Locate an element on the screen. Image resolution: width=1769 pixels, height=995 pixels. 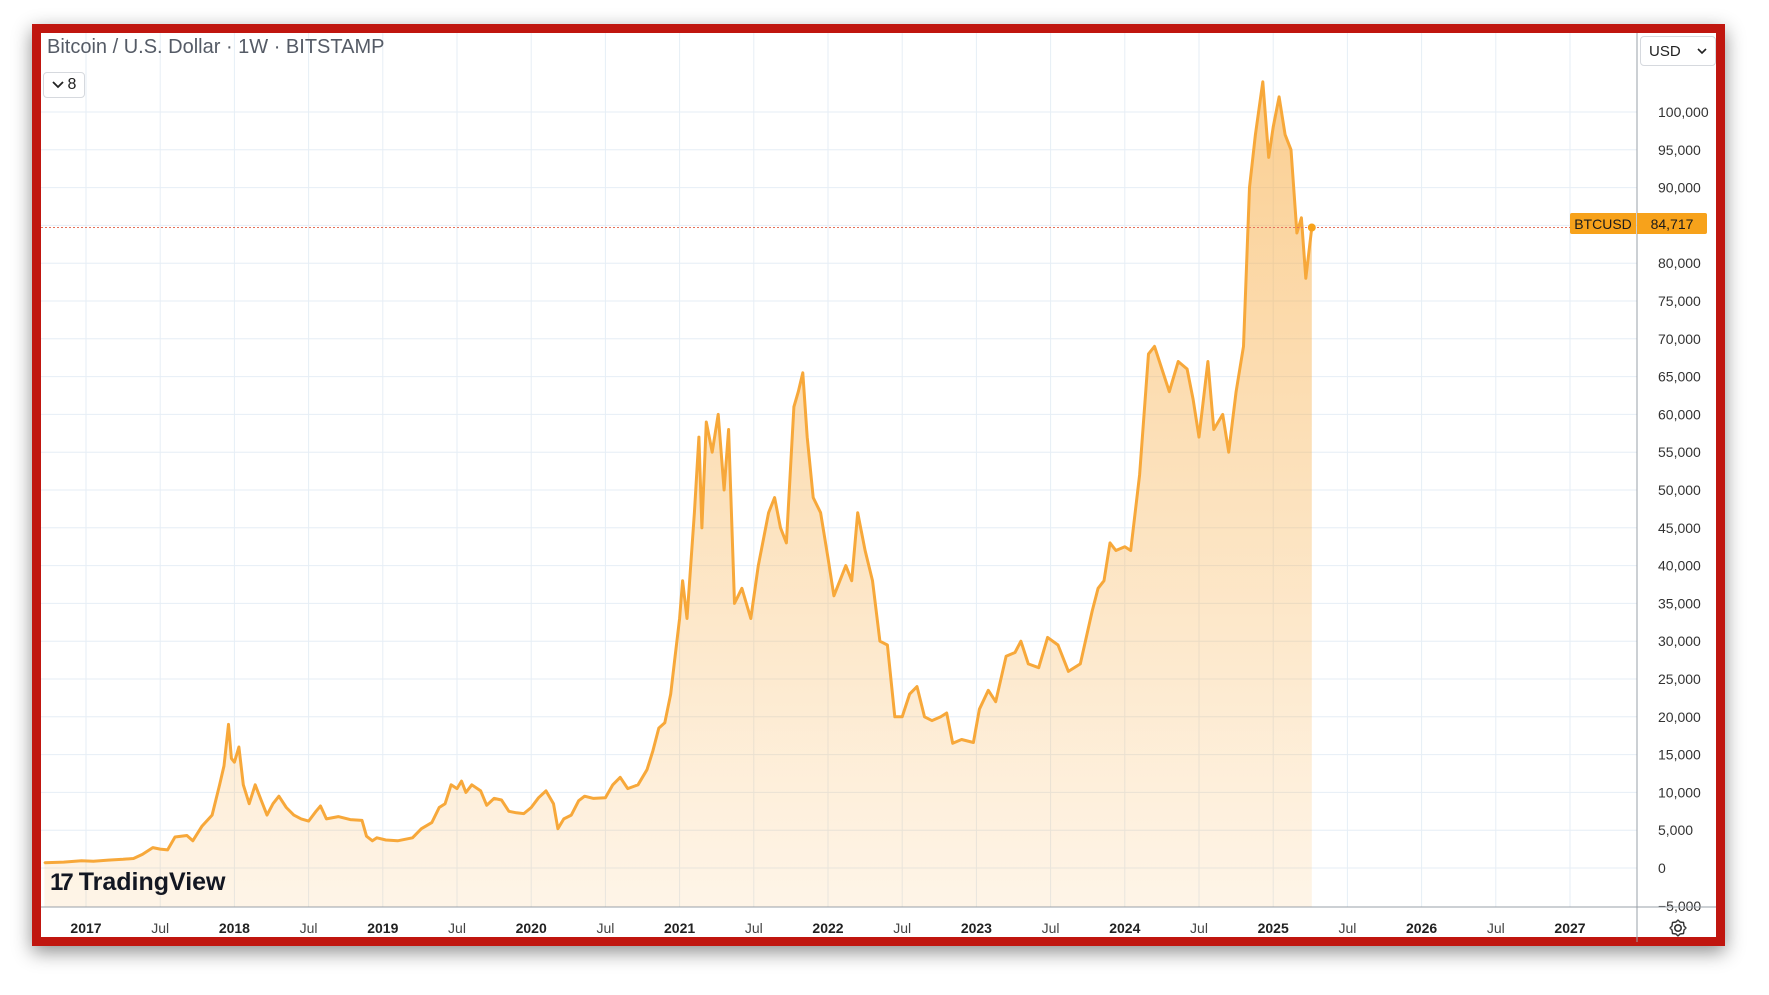
collapse-indicators-button: 8 is located at coordinates (64, 85).